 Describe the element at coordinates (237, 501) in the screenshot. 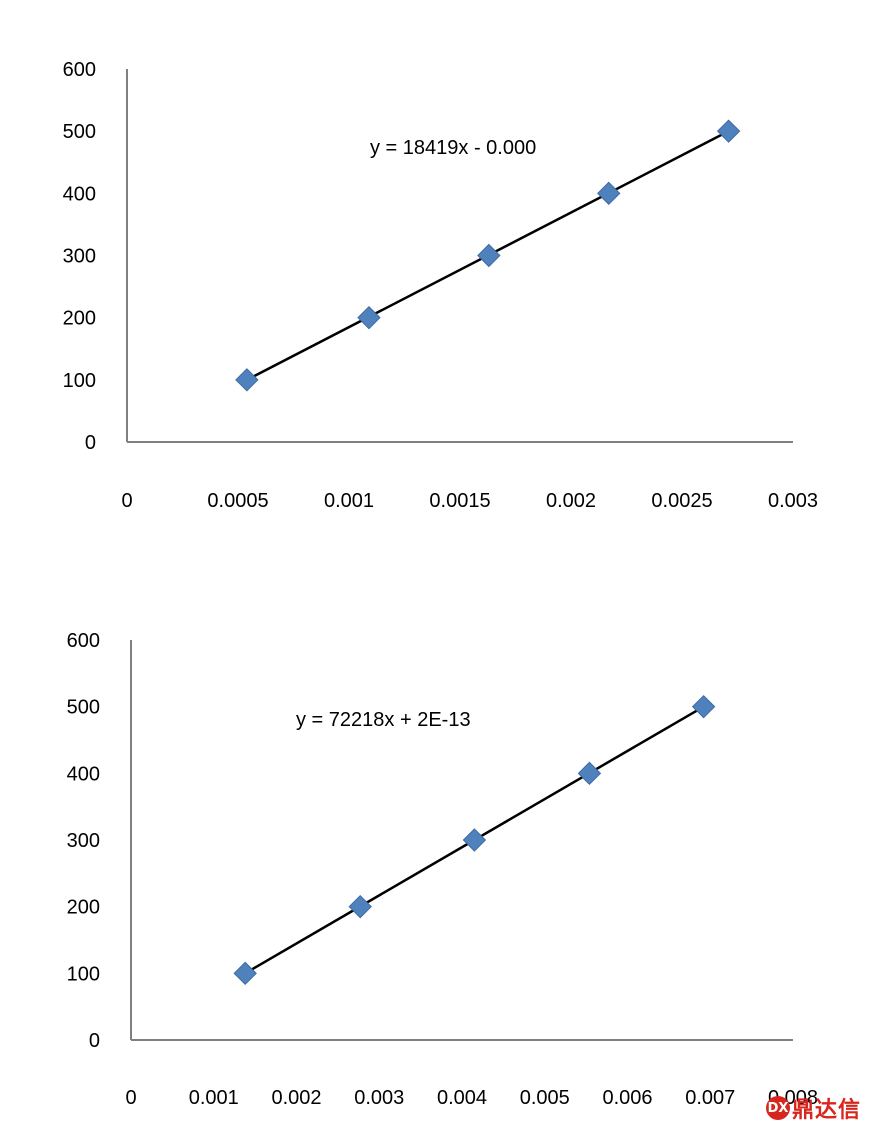

I see `x-tick-label: 0.0005` at that location.